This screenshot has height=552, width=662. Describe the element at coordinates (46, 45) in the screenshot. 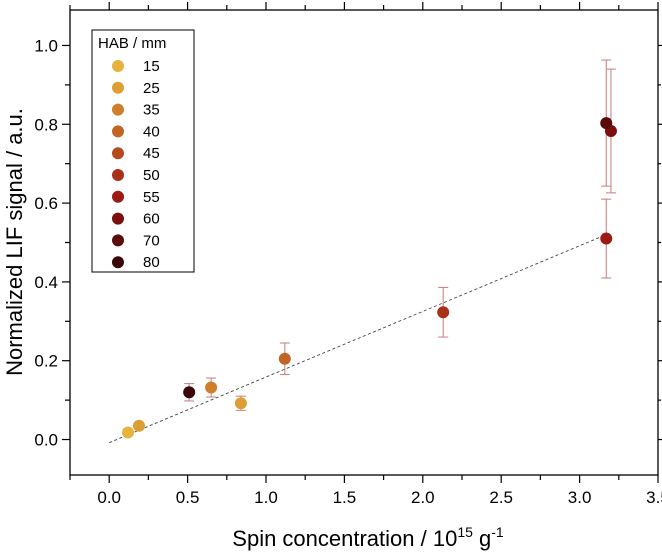

I see `y-tick-label: 1.0` at that location.